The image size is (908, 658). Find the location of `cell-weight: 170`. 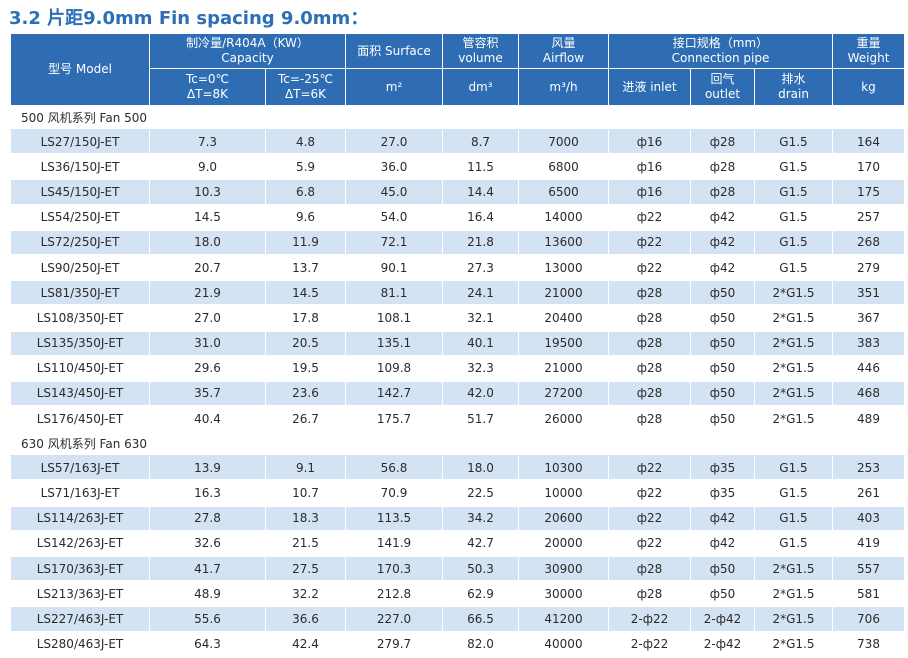

cell-weight: 170 is located at coordinates (868, 167).